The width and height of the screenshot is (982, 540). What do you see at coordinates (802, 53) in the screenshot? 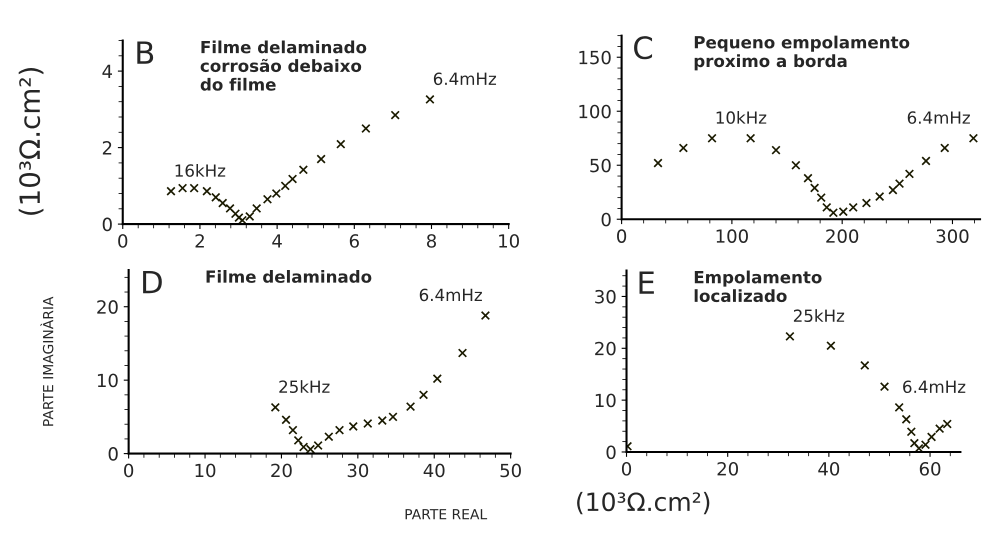
I see `text: Pequeno empolamento proximo a borda` at bounding box center [802, 53].